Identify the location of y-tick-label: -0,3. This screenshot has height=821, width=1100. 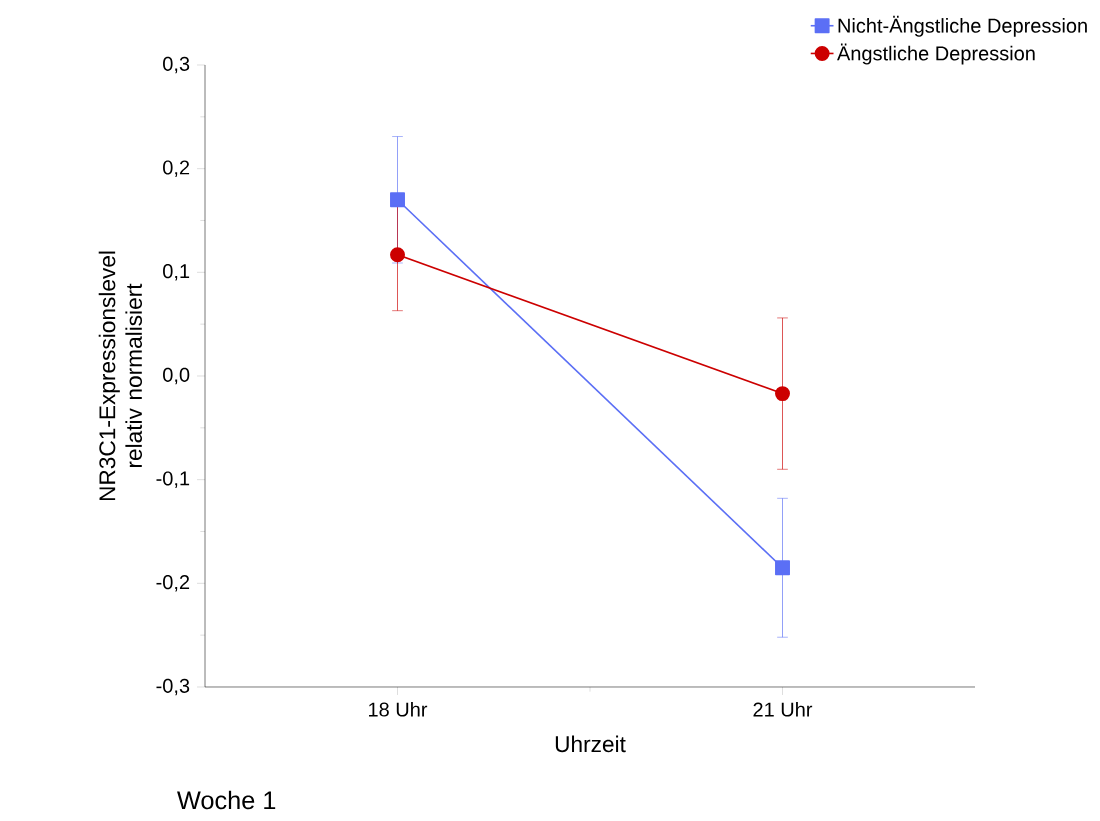
(173, 687).